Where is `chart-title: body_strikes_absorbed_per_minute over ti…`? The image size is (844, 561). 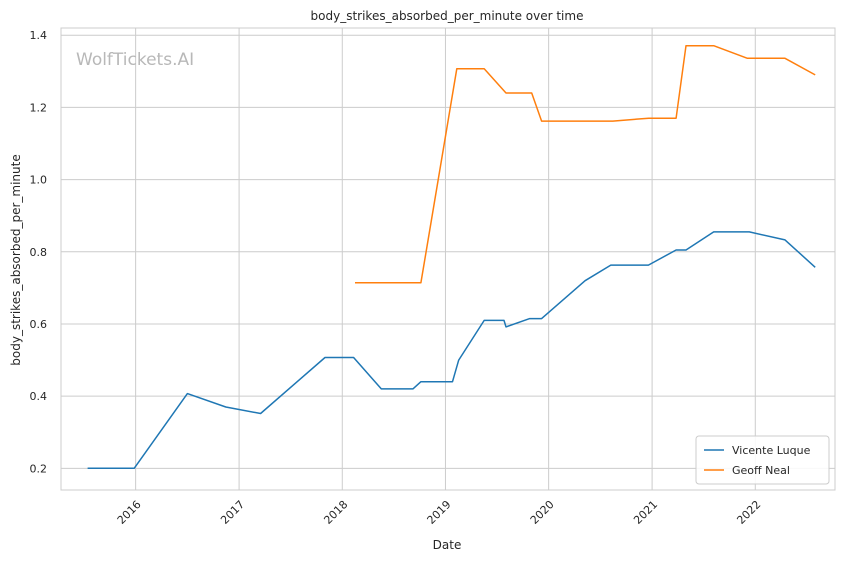
chart-title: body_strikes_absorbed_per_minute over ti… is located at coordinates (447, 16).